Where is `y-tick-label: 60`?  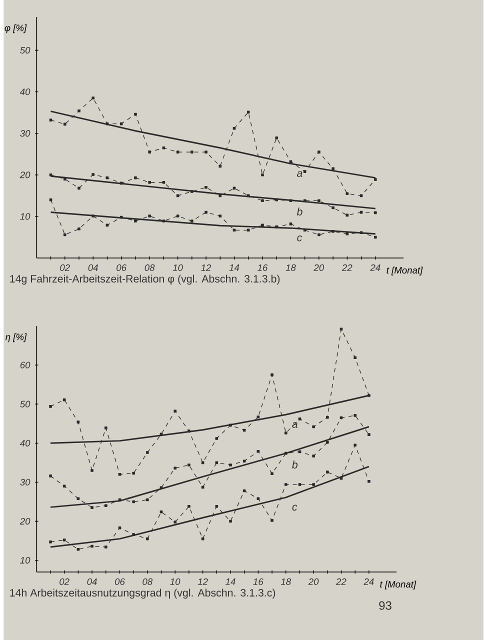
y-tick-label: 60 is located at coordinates (25, 365).